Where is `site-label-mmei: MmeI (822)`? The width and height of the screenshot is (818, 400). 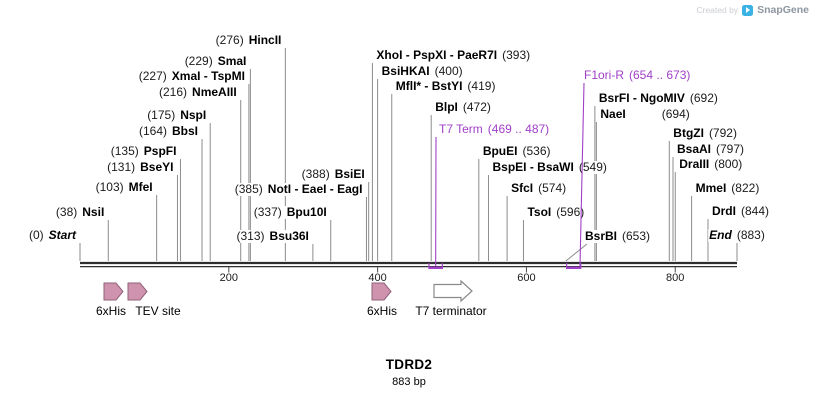
site-label-mmei: MmeI (822) is located at coordinates (727, 188).